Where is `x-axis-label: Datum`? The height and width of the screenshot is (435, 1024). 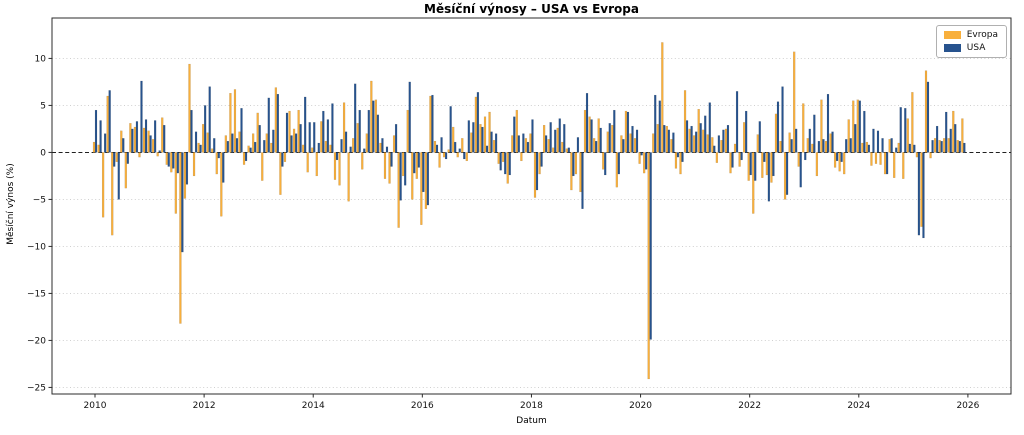
x-axis-label: Datum is located at coordinates (531, 421).